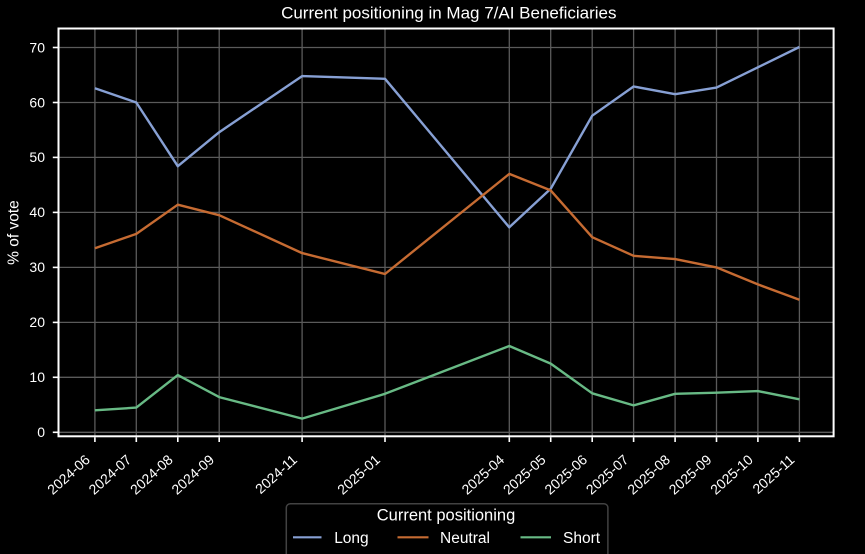  Describe the element at coordinates (37, 157) in the screenshot. I see `svg-text: 50` at that location.